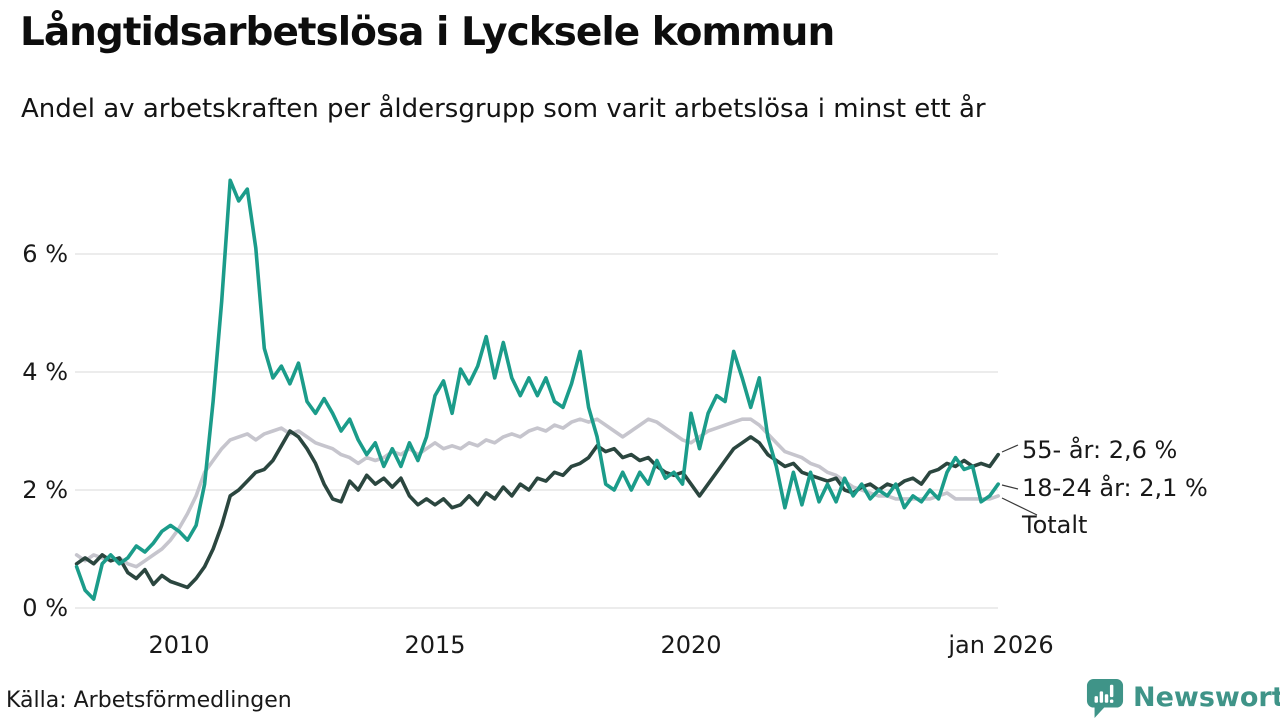  Describe the element at coordinates (45, 490) in the screenshot. I see `y-tick-2: 2 %` at that location.